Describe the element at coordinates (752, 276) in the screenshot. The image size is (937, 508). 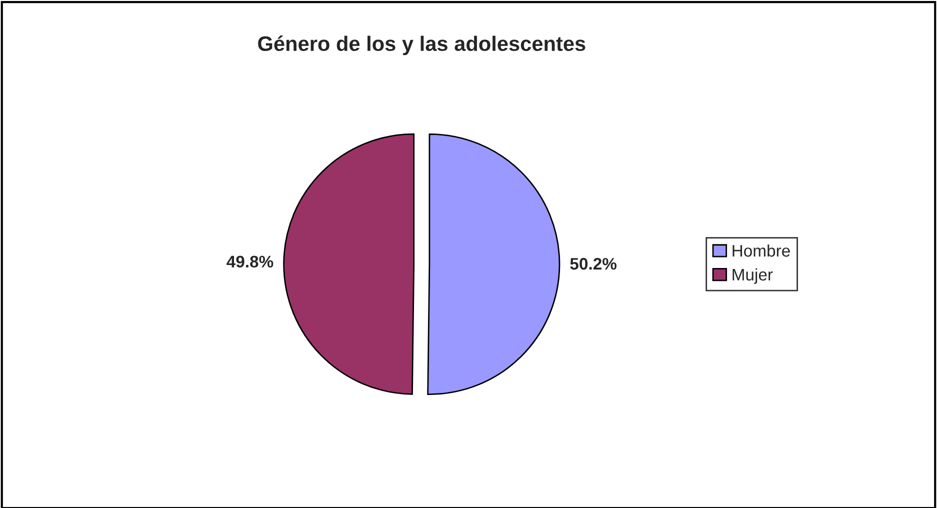
I see `legend-label: Mujer` at that location.